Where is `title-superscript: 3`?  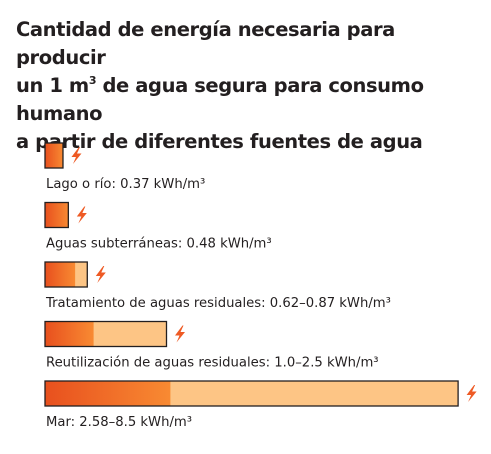 title-superscript: 3 is located at coordinates (92, 80).